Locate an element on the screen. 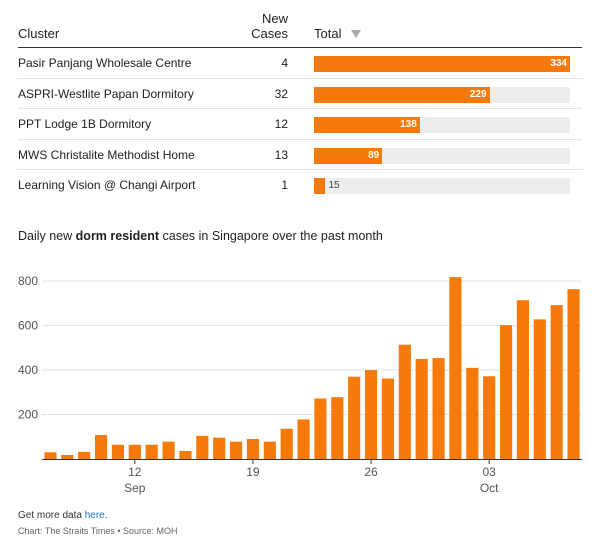  chart-title-suffix: cases in Singapore over the past month is located at coordinates (271, 236).